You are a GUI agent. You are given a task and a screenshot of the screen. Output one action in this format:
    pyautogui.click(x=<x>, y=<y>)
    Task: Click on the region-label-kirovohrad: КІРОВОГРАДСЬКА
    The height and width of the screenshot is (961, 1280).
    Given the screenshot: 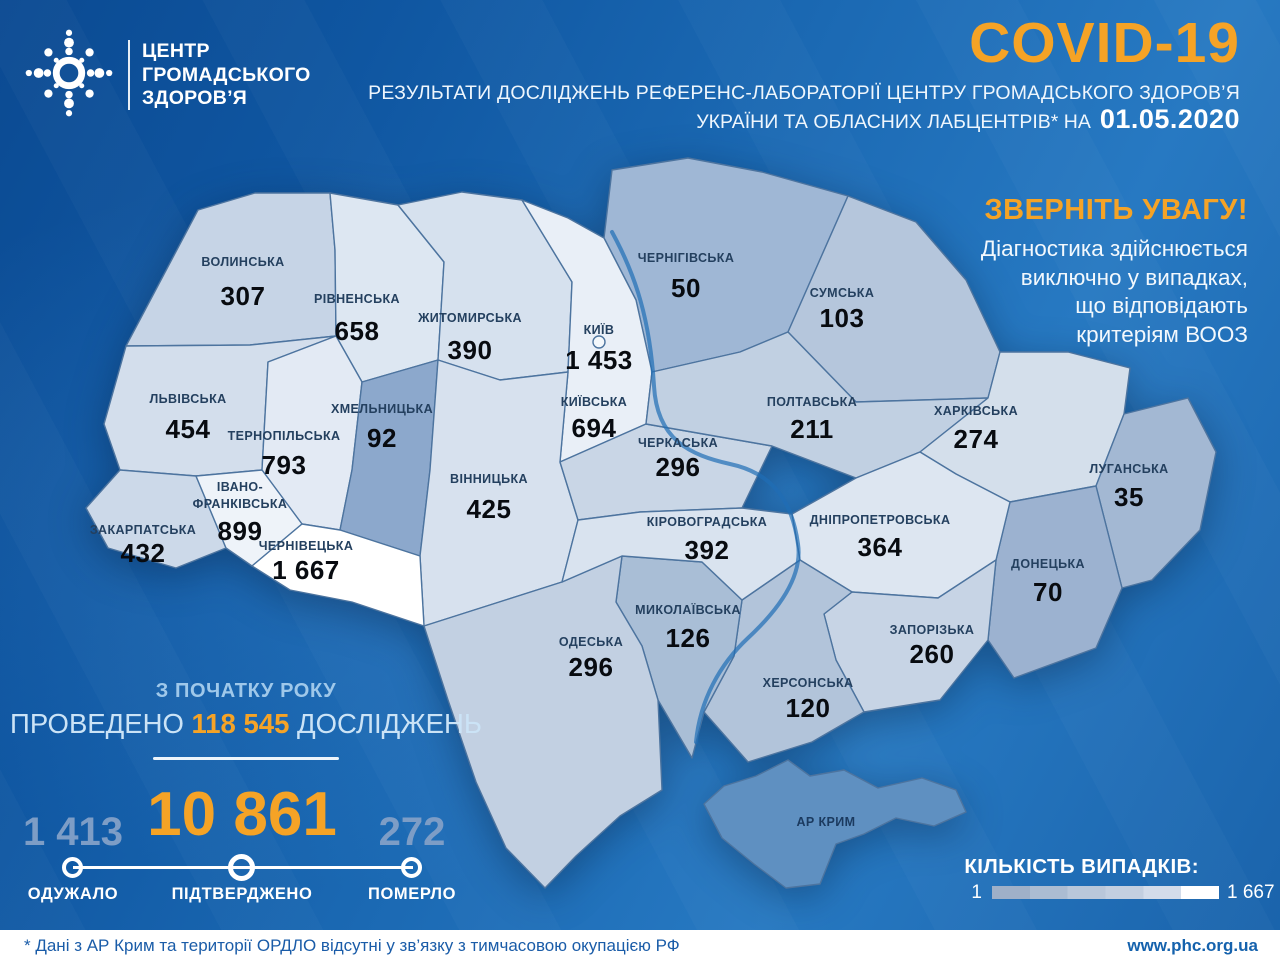 What is the action you would take?
    pyautogui.click(x=707, y=522)
    